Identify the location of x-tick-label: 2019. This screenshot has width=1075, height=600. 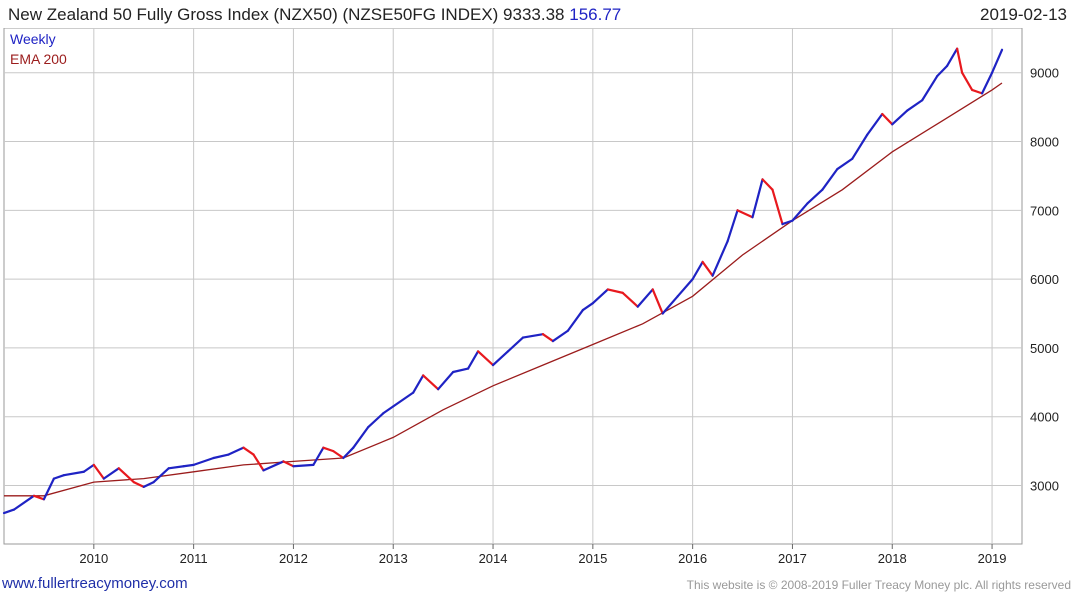
(992, 558).